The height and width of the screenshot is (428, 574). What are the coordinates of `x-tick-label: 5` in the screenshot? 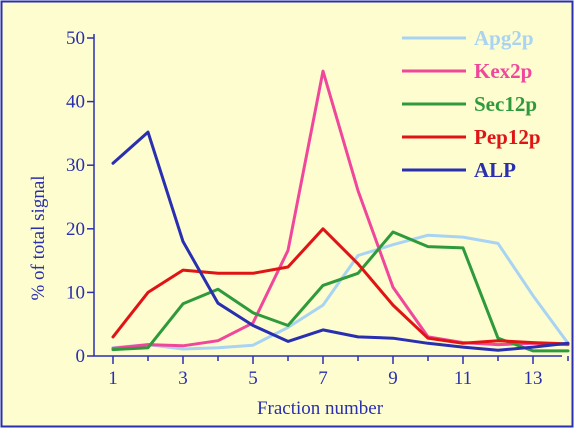 It's located at (253, 378).